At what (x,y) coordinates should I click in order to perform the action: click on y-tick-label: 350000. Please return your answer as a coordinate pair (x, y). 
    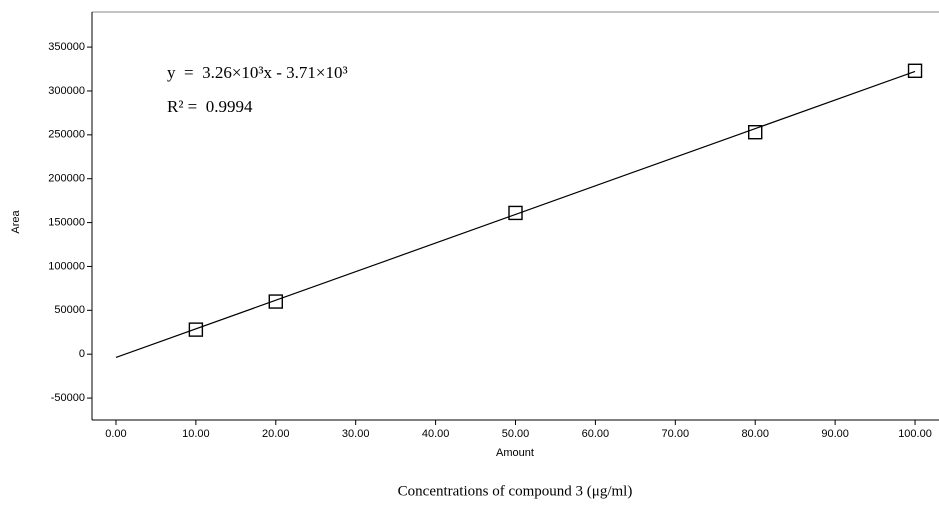
    Looking at the image, I should click on (66, 47).